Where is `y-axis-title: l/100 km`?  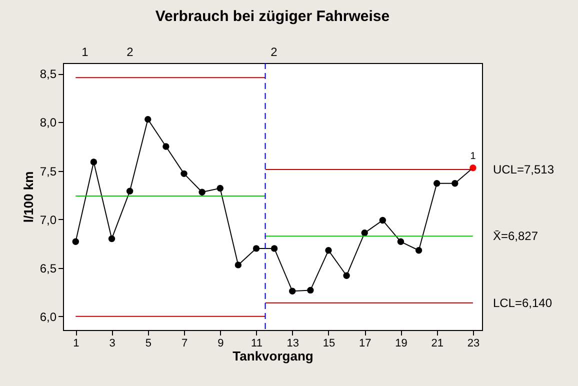 y-axis-title: l/100 km is located at coordinates (28, 197).